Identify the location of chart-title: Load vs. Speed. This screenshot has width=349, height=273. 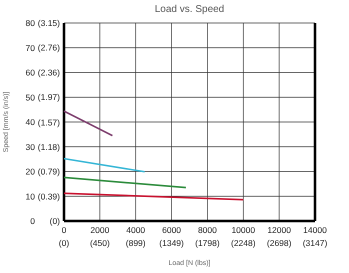
(189, 9).